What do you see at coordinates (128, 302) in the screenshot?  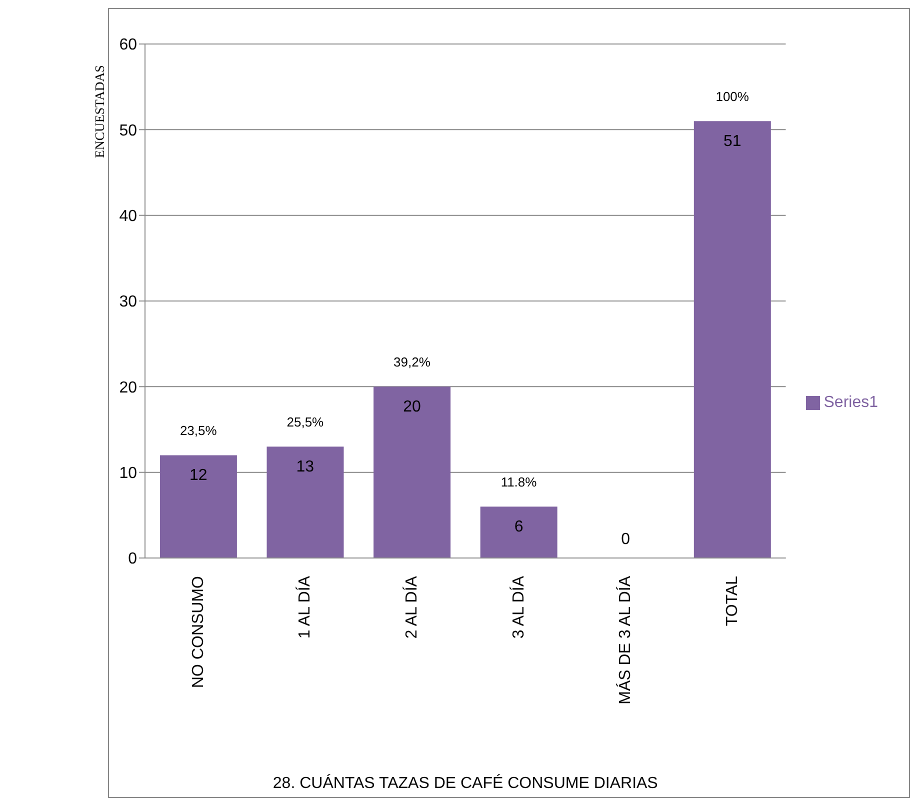 I see `y-tick-label: 30` at bounding box center [128, 302].